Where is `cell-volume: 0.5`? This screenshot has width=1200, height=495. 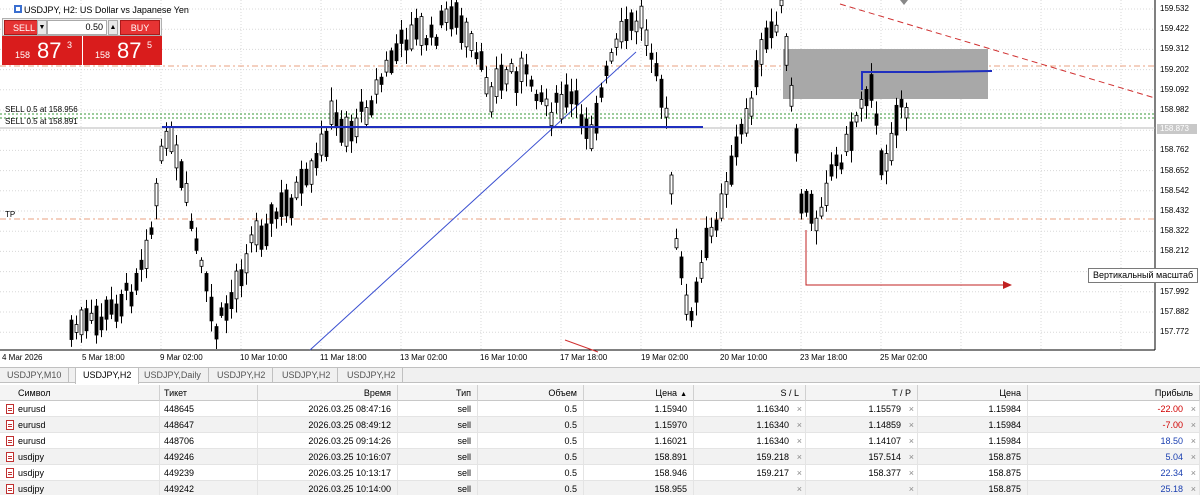 cell-volume: 0.5 is located at coordinates (531, 441).